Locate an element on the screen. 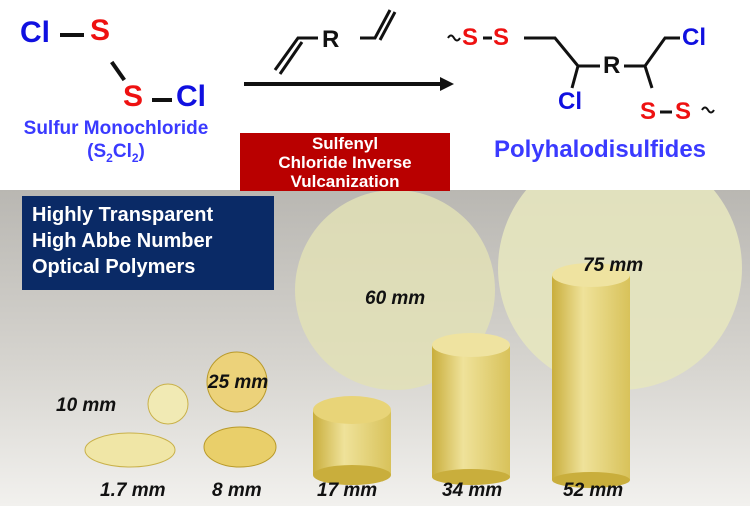  label-52mm: 52 mm is located at coordinates (593, 490).